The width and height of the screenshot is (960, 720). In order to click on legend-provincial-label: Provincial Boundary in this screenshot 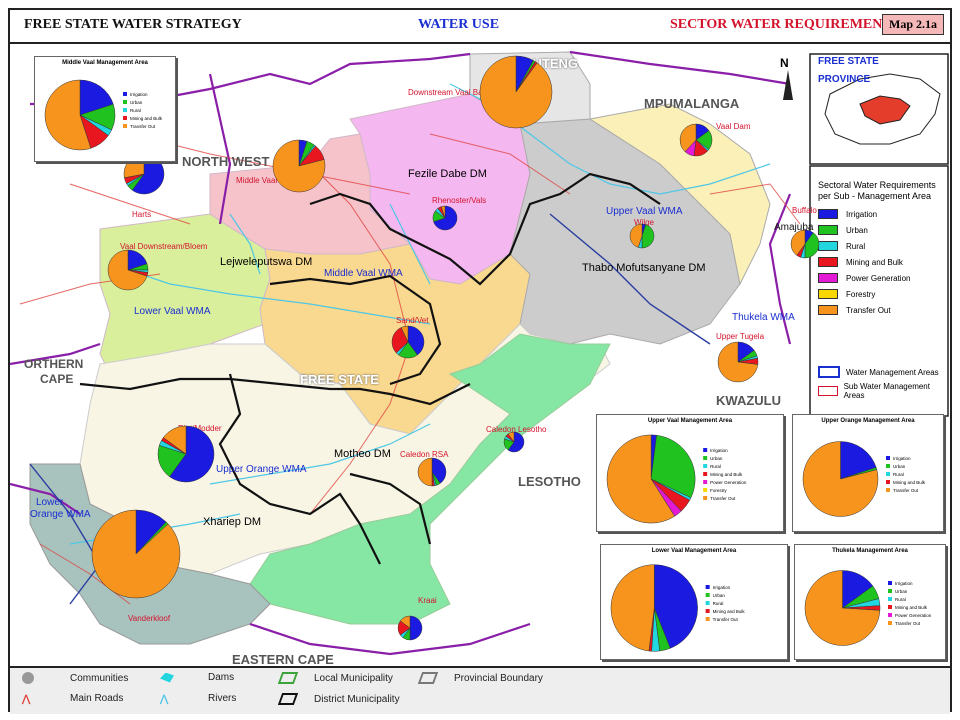, I will do `click(498, 678)`.